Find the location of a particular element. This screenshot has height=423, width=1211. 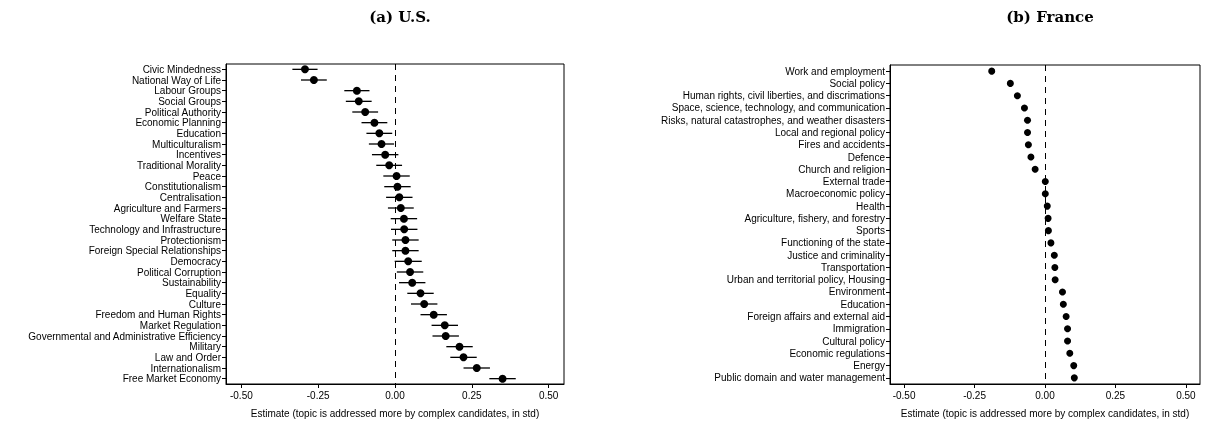

y-tick-label: Social policy is located at coordinates (857, 83).